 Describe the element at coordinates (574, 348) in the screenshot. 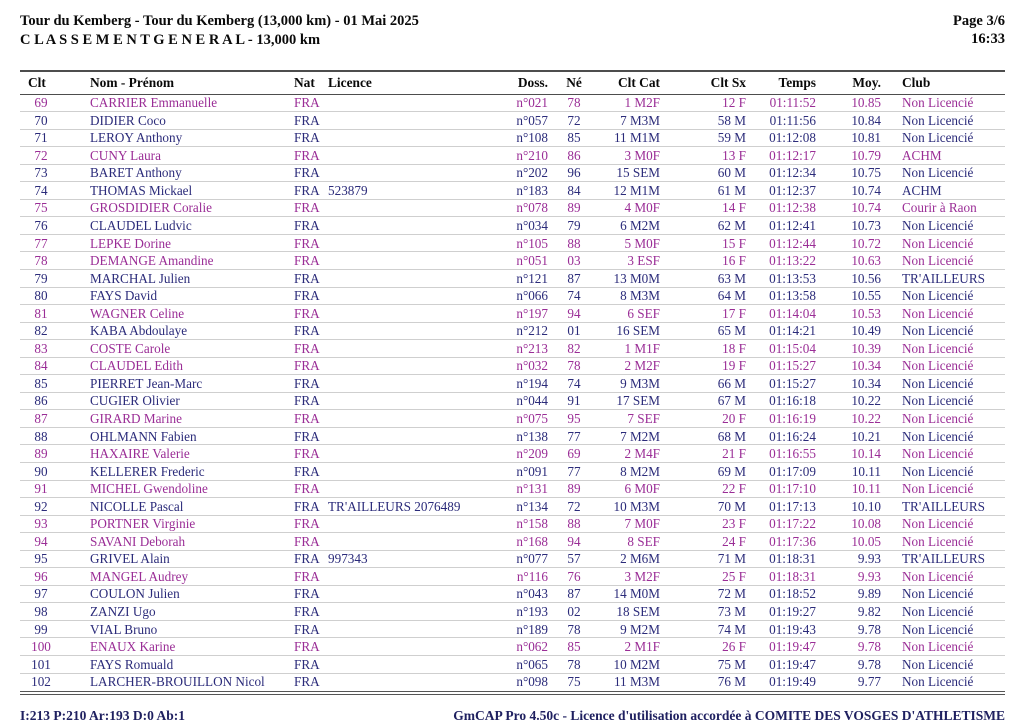

I see `cell-birth-year: 82` at that location.